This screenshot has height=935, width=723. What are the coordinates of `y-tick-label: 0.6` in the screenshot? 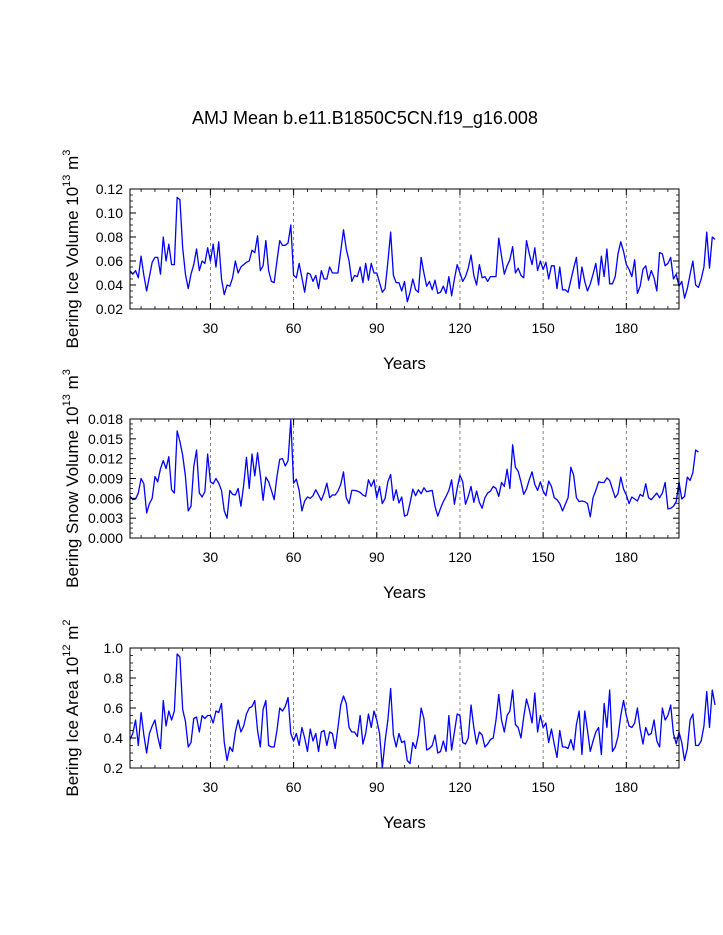 It's located at (114, 708).